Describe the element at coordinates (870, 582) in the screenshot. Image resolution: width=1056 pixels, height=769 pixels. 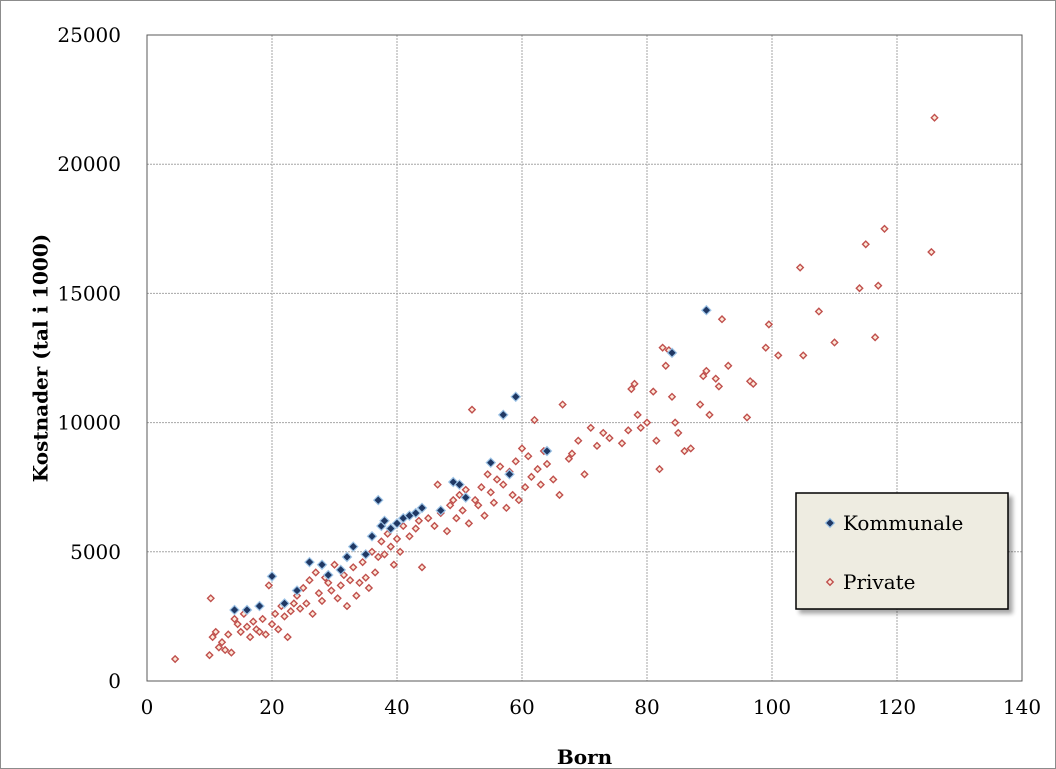
I see `legend-entry: Private` at that location.